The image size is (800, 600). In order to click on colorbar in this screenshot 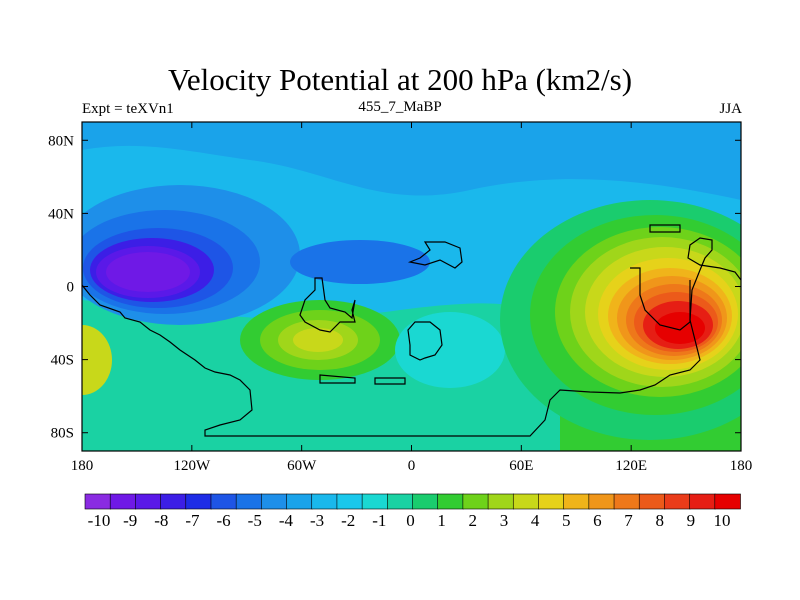, I will do `click(412, 501)`.